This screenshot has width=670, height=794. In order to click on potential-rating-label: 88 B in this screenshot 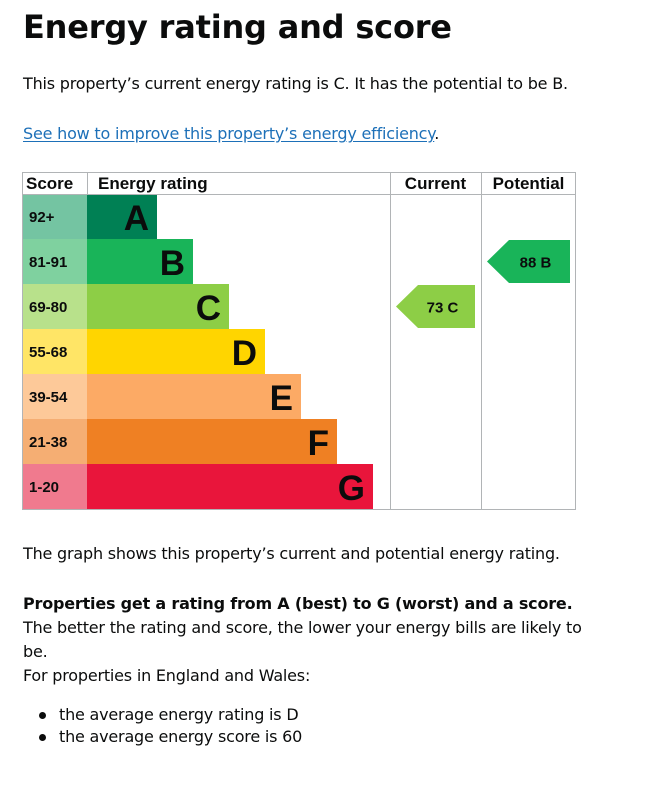, I will do `click(536, 263)`.